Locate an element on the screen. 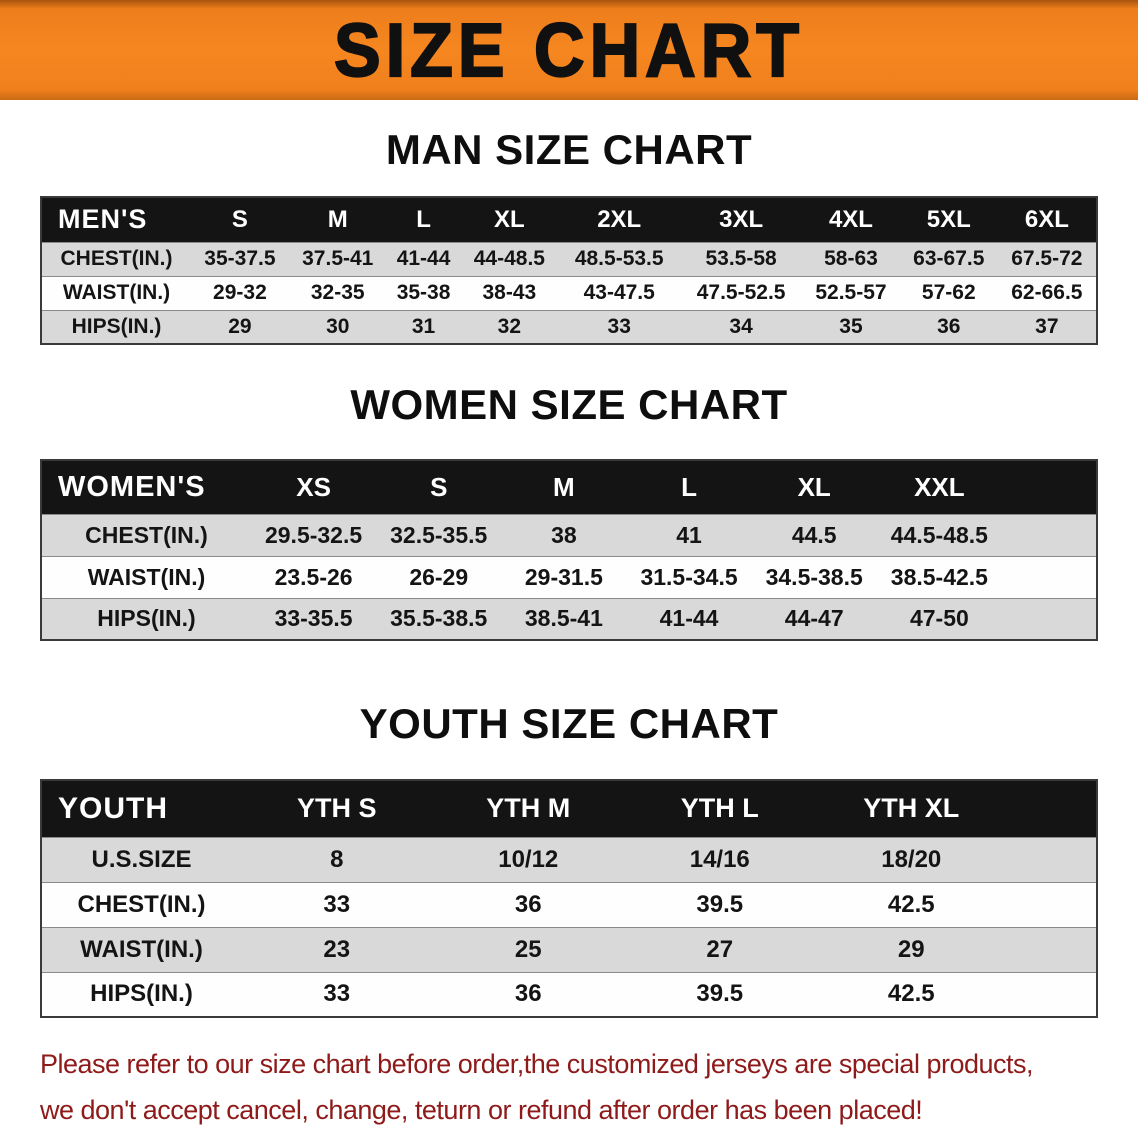 This screenshot has height=1133, width=1138. size-value-cell: 44-47 is located at coordinates (814, 618).